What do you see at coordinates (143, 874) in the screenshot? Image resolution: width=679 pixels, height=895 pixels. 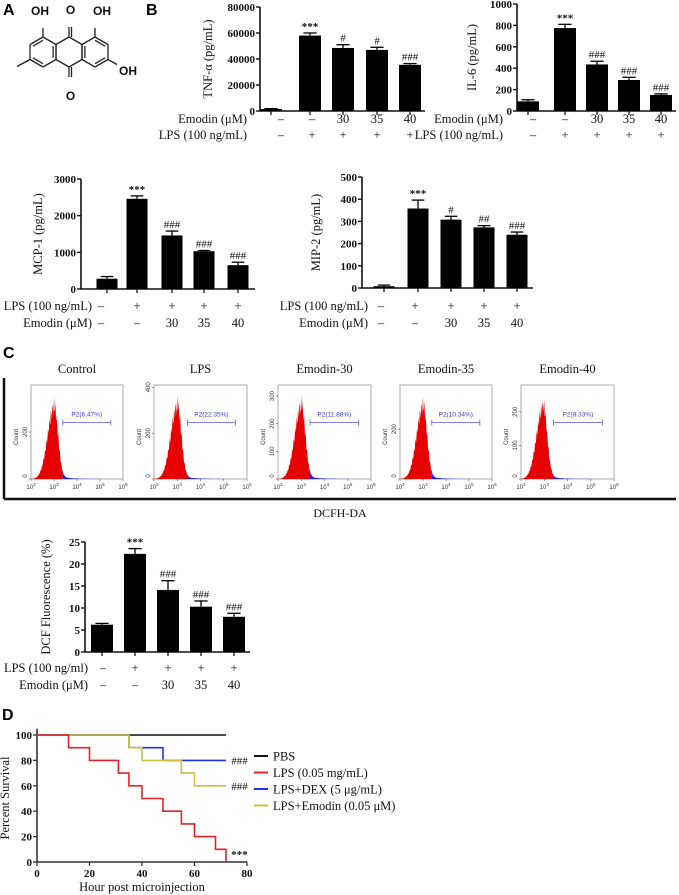 I see `x-tick-label: 40` at bounding box center [143, 874].